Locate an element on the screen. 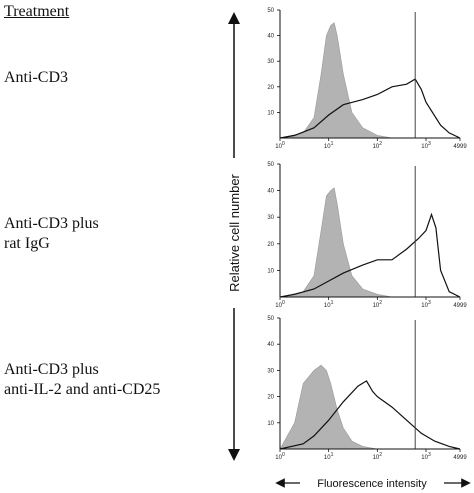 The width and height of the screenshot is (474, 493). x-tick-label-2-4: 10³ is located at coordinates (426, 304).